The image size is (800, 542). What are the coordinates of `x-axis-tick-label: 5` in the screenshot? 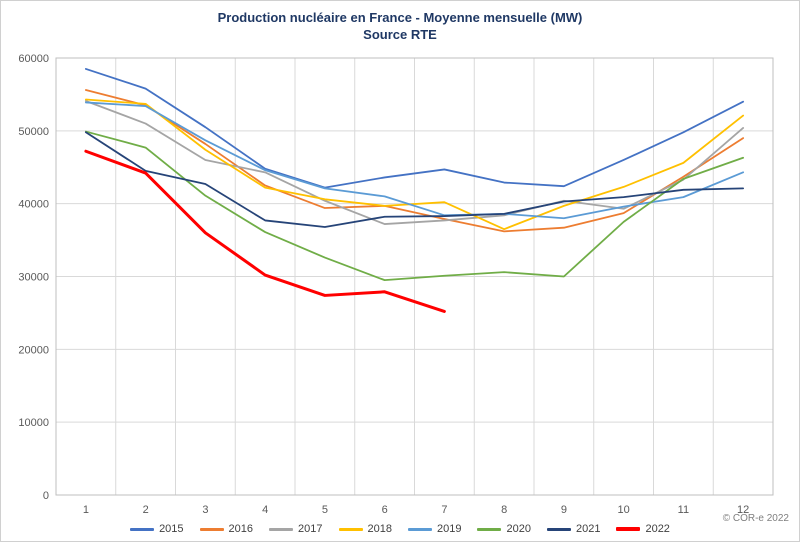 It's located at (325, 510).